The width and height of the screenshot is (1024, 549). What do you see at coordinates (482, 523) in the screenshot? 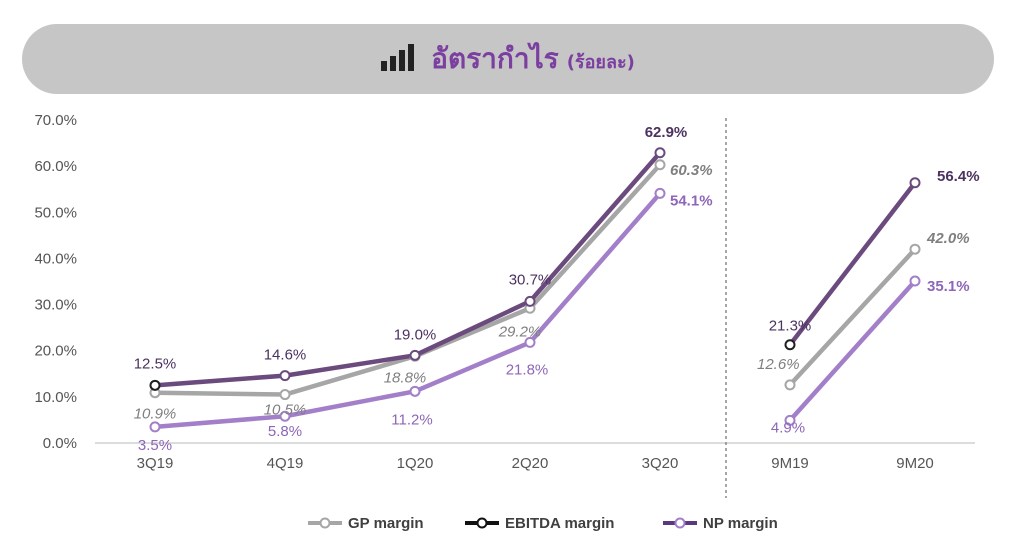
I see `ebitda-legend-marker` at bounding box center [482, 523].